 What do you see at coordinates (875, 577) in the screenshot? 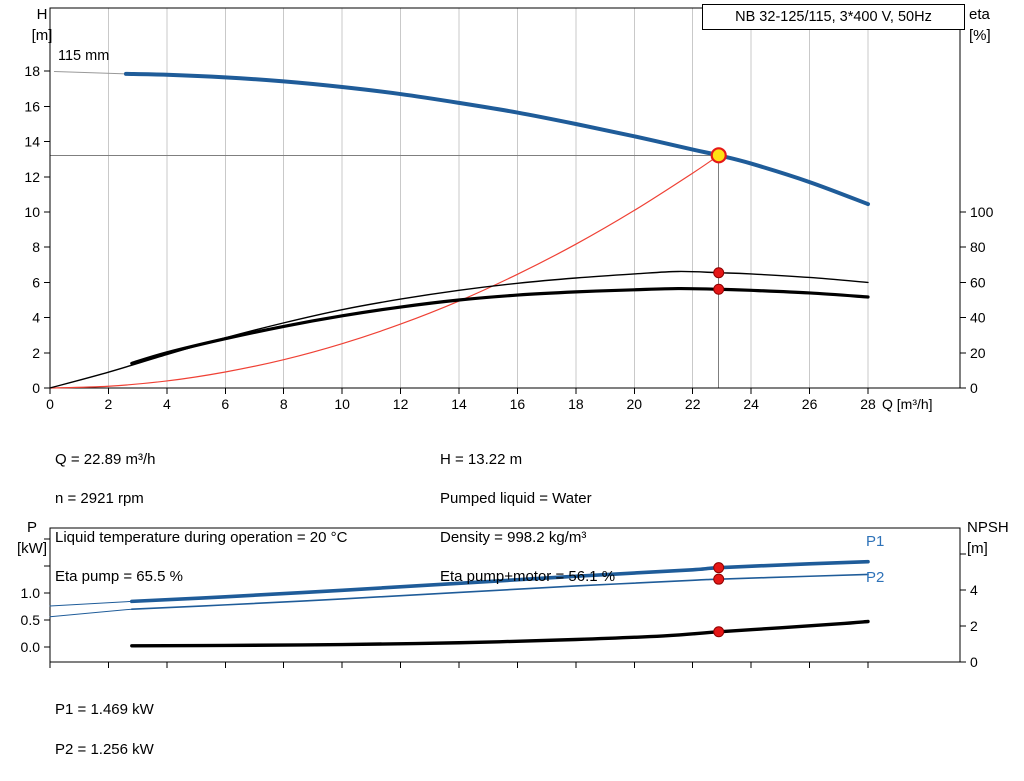
I see `p2-curve-label: P2` at bounding box center [875, 577].